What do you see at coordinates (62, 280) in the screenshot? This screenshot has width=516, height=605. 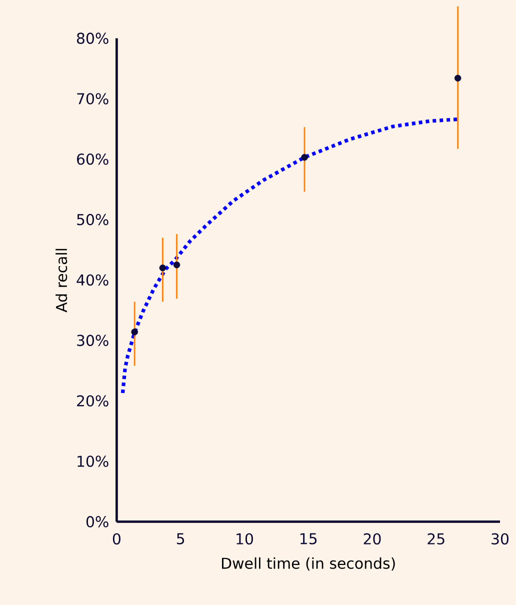 I see `y-axis-title: Ad recall` at bounding box center [62, 280].